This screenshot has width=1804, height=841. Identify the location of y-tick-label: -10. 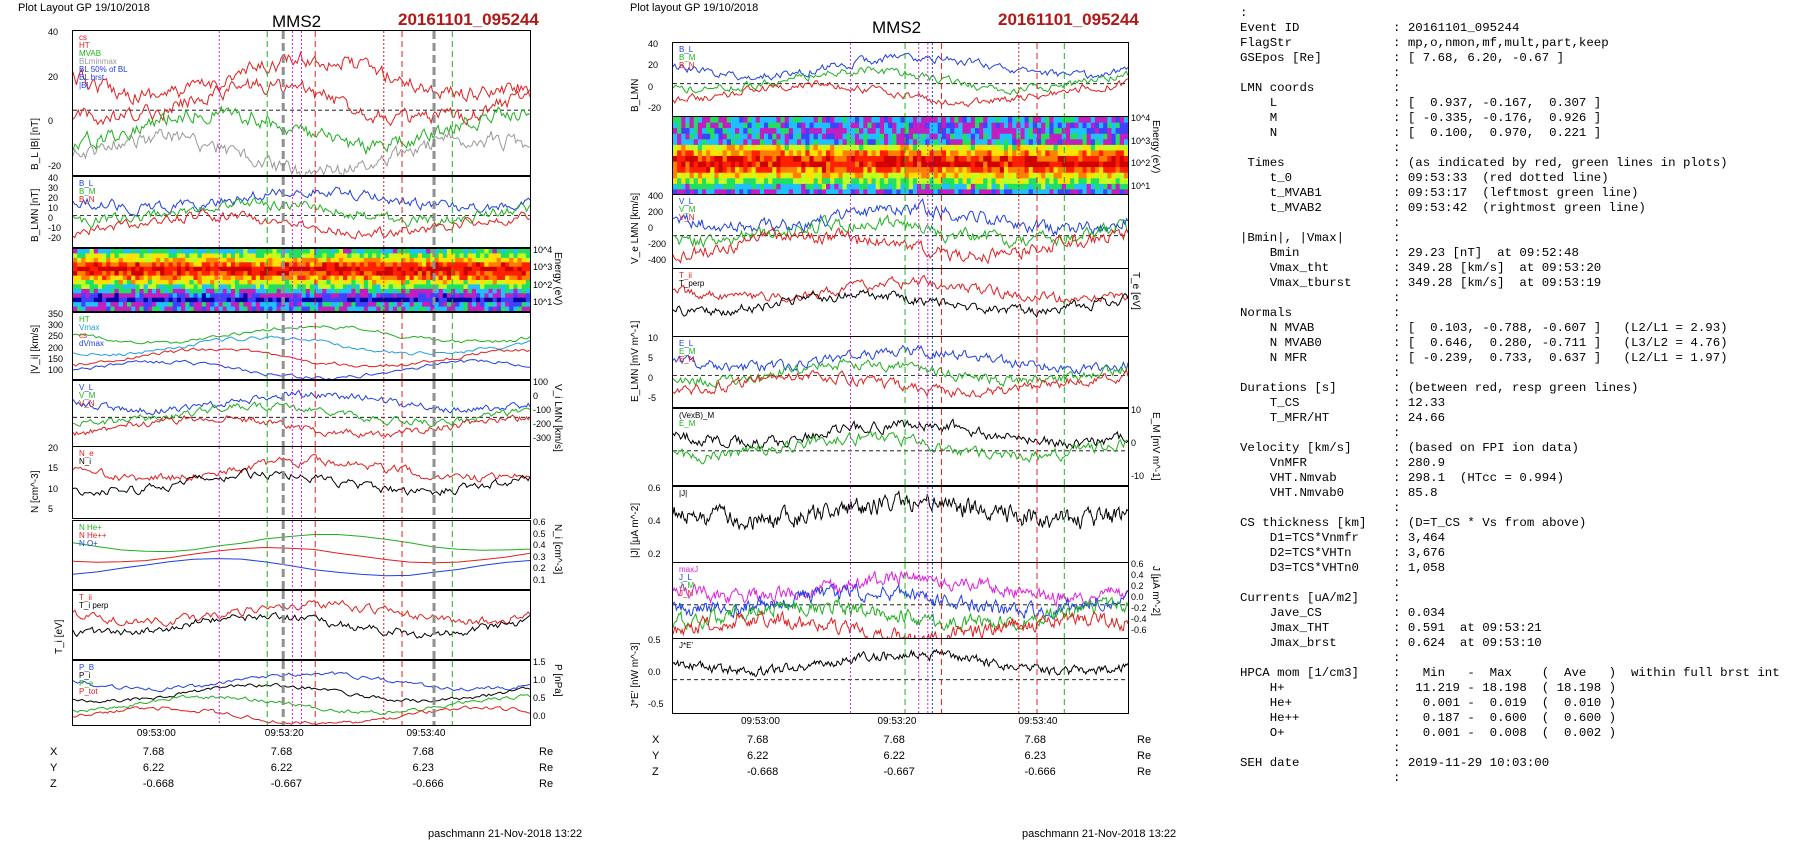
(1138, 476).